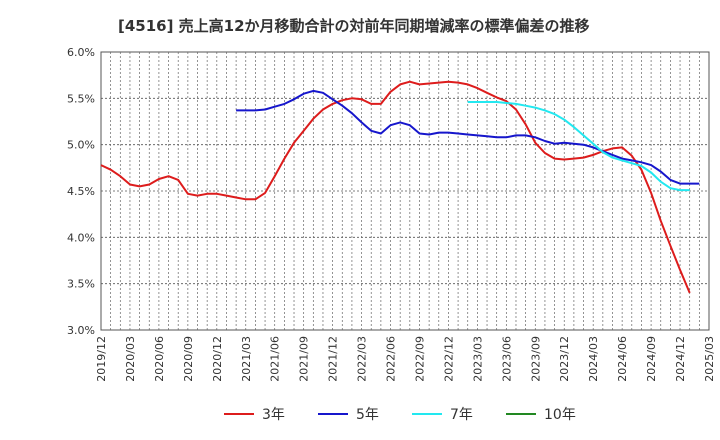 The width and height of the screenshot is (720, 440). Describe the element at coordinates (593, 359) in the screenshot. I see `x-tick-label: 2024/03` at that location.